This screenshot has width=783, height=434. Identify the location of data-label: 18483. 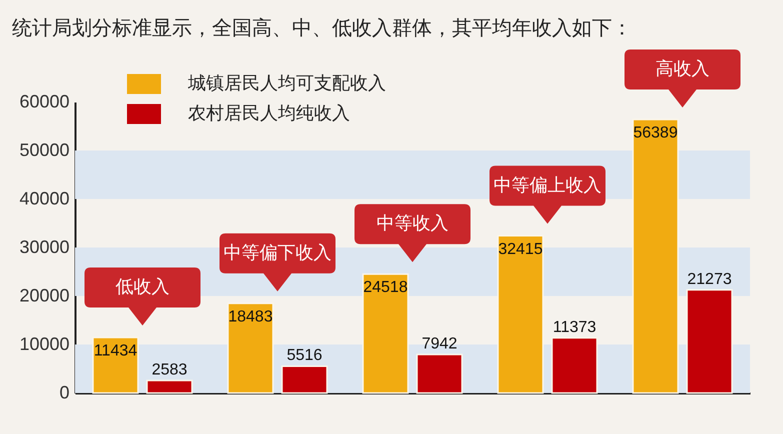
(250, 317).